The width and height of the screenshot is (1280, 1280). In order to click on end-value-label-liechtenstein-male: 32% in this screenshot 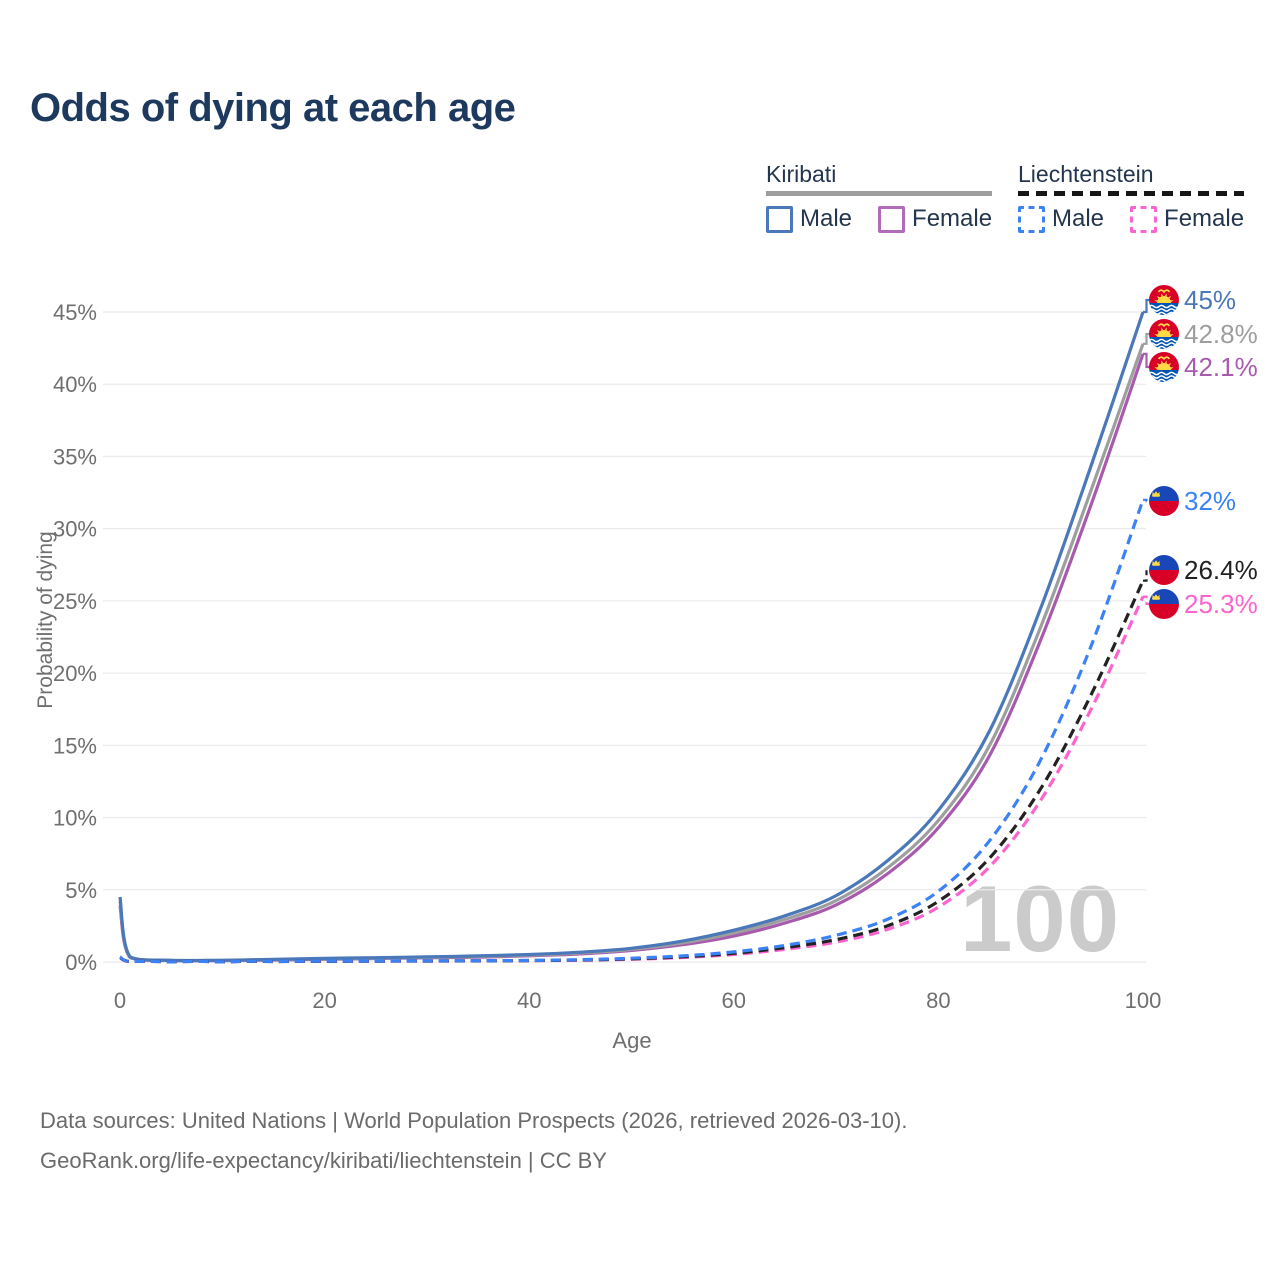, I will do `click(1210, 501)`.